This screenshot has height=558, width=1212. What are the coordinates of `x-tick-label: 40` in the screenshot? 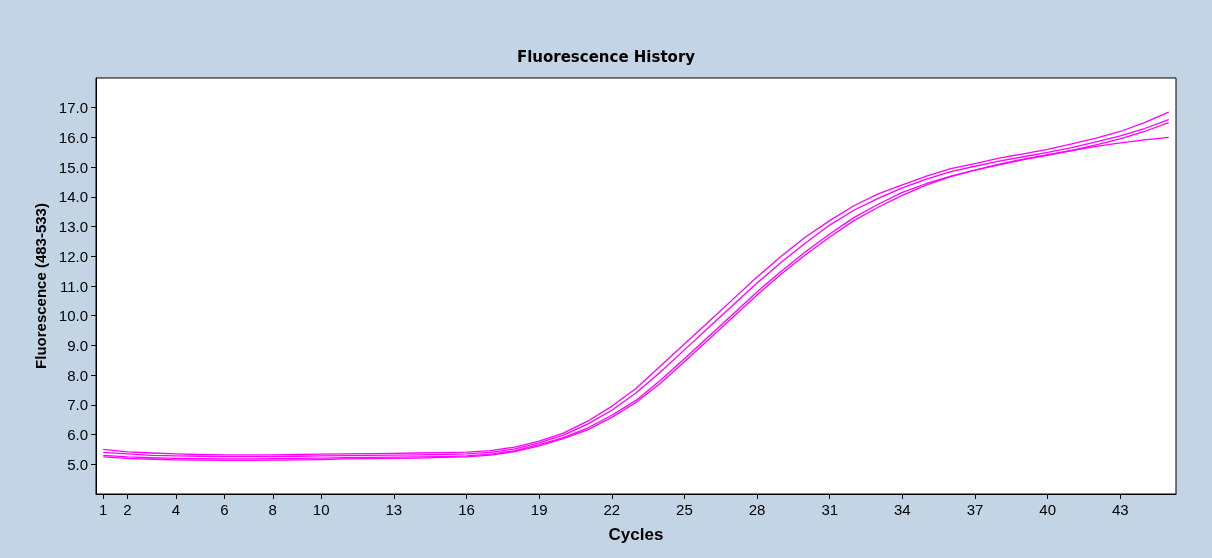 It's located at (1047, 509).